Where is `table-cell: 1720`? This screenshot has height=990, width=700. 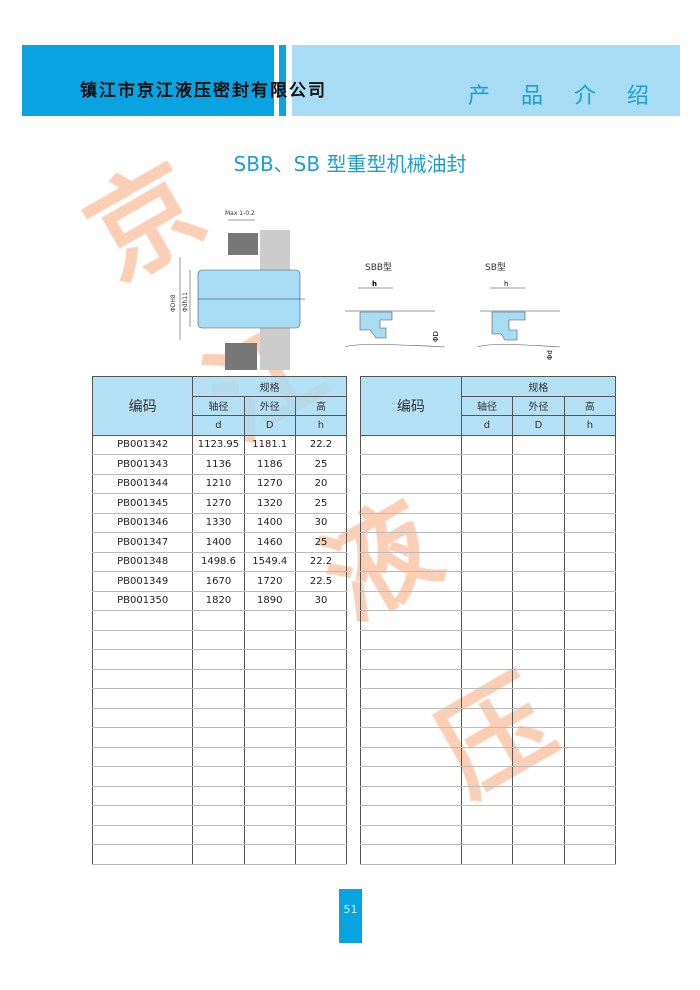 table-cell: 1720 is located at coordinates (269, 581).